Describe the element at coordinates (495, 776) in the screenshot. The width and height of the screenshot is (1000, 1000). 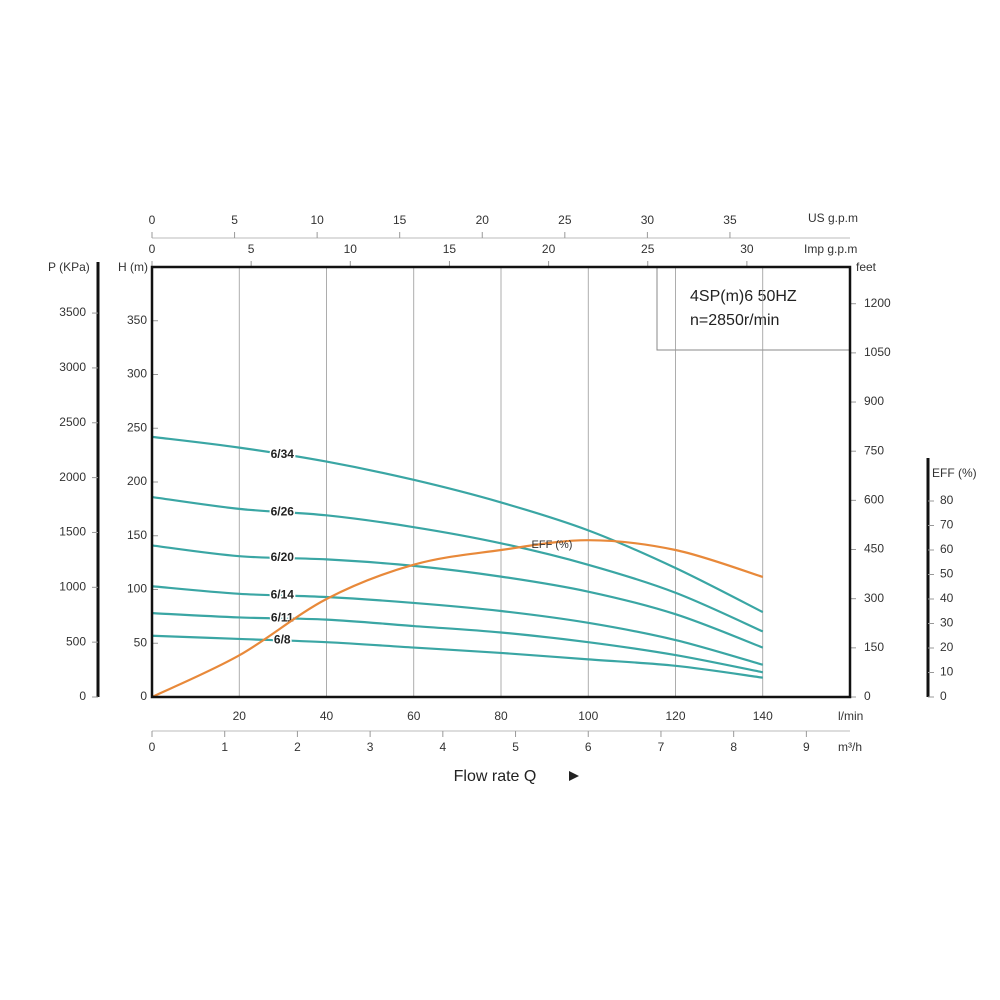
I see `x-title: Flow rate Q` at that location.